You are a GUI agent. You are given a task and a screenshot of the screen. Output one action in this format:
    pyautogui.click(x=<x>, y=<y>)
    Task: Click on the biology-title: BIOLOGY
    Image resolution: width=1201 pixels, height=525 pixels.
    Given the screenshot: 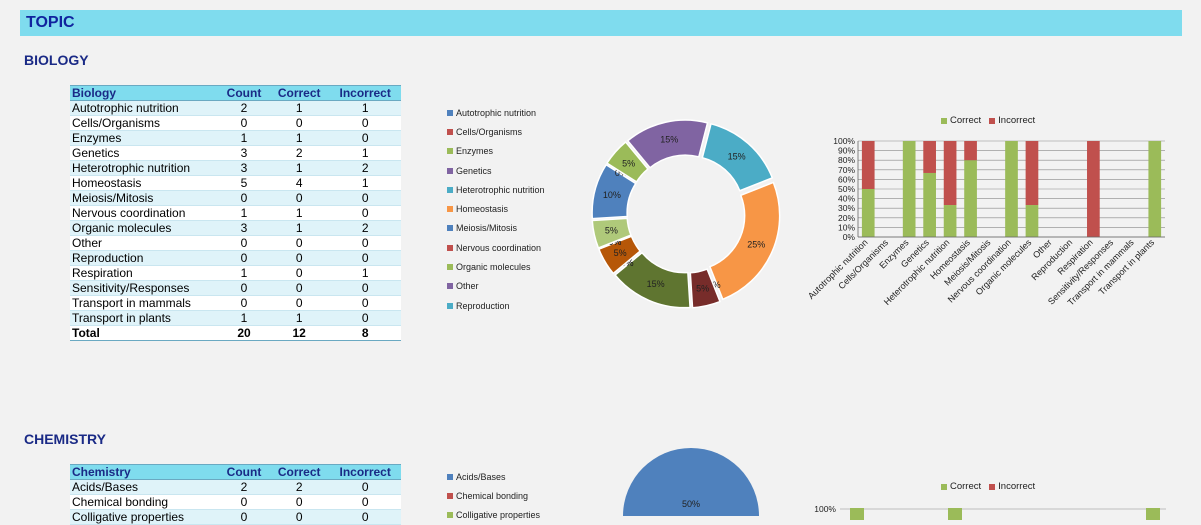 What is the action you would take?
    pyautogui.click(x=56, y=60)
    